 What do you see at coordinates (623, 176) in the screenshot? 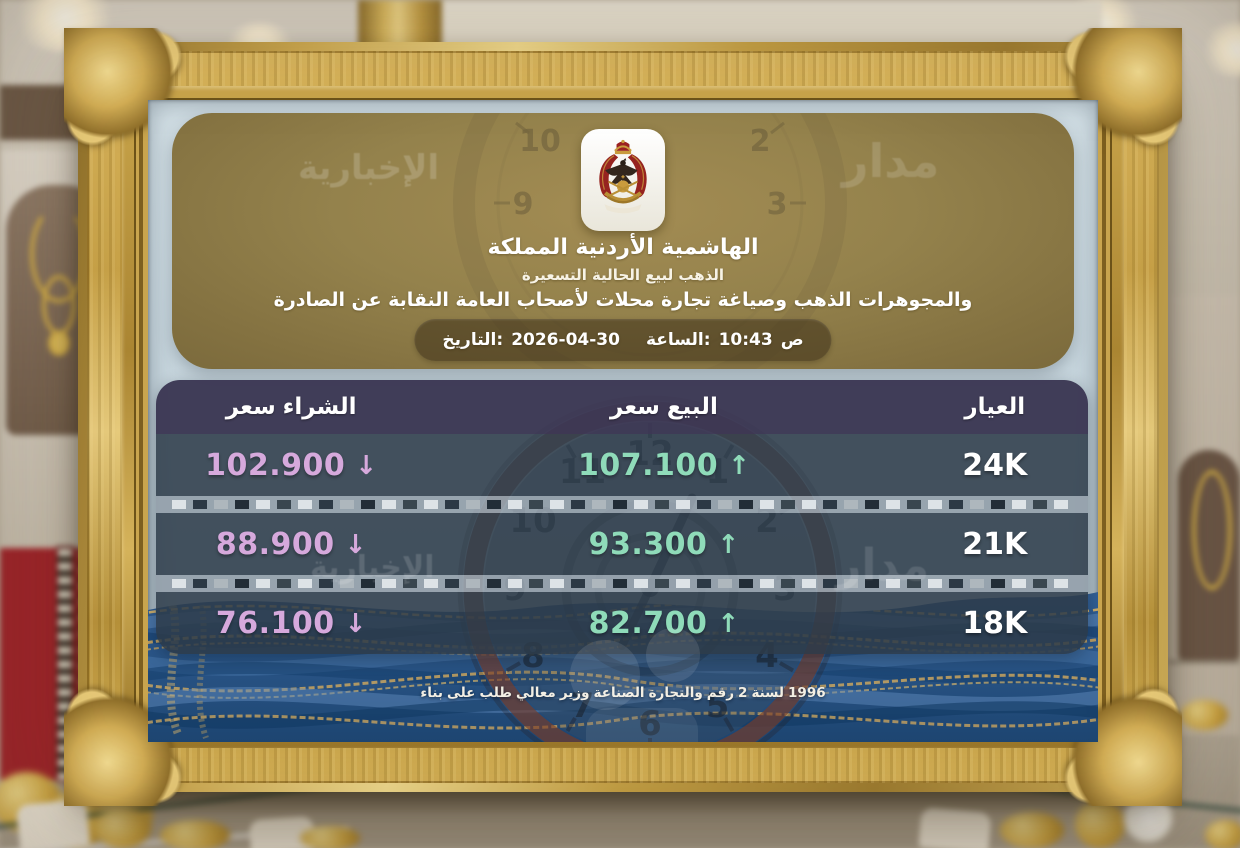
I see `coat-of-arms-graphic` at bounding box center [623, 176].